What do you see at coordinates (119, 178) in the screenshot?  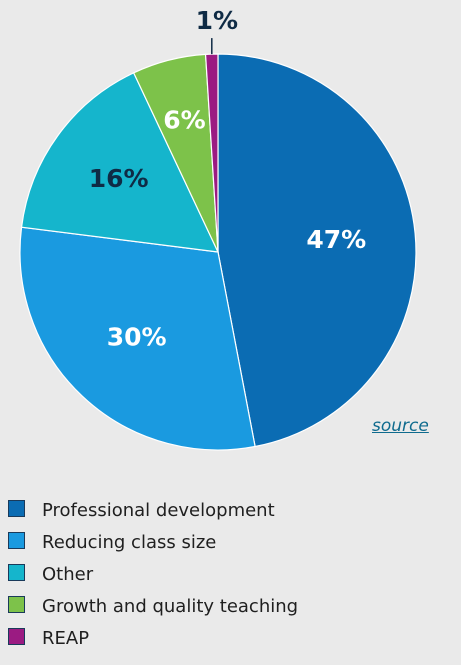 I see `slice-label: 16%` at bounding box center [119, 178].